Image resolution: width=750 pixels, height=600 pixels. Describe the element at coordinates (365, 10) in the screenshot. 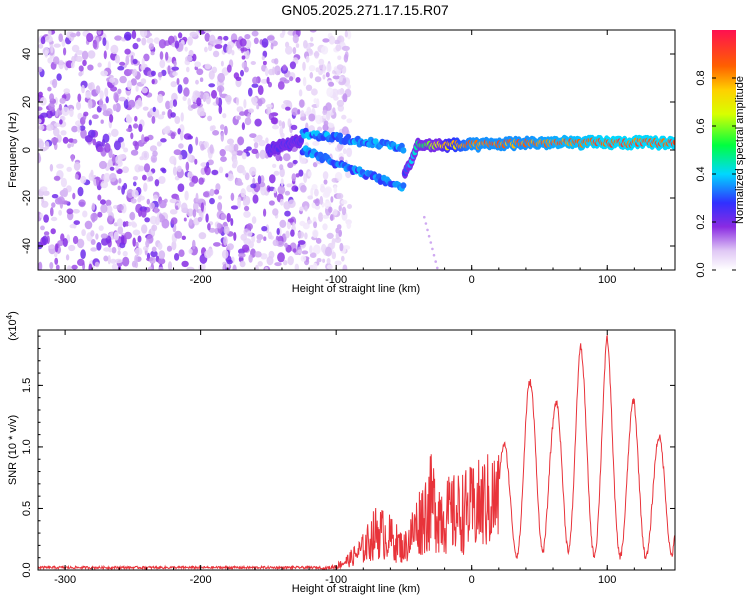

I see `chart-title: GN05.2025.271.17.15.R07` at that location.